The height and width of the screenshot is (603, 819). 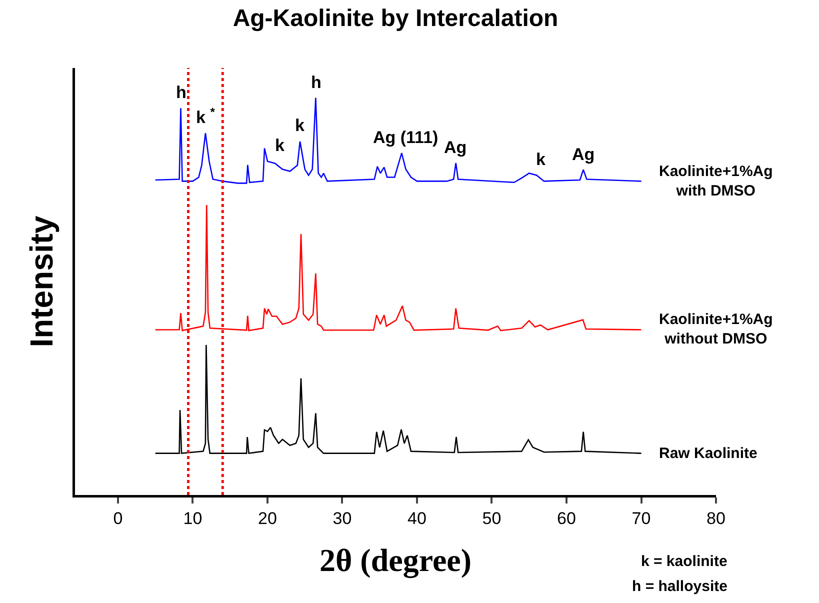 What do you see at coordinates (708, 453) in the screenshot?
I see `series-label: Raw Kaolinite` at bounding box center [708, 453].